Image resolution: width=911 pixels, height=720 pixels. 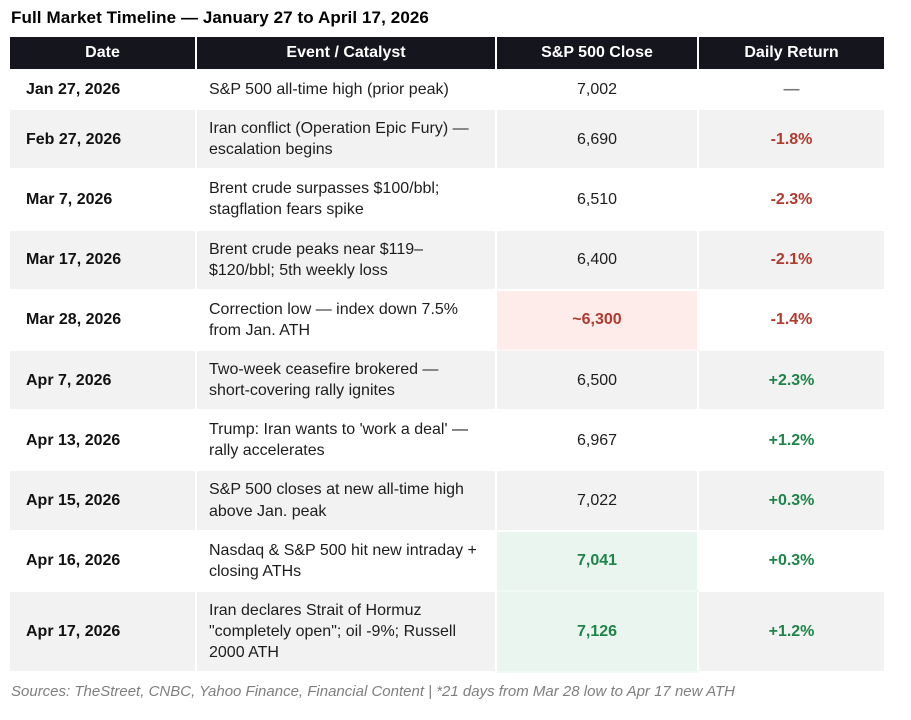 What do you see at coordinates (791, 140) in the screenshot?
I see `return-cell: -1.8%` at bounding box center [791, 140].